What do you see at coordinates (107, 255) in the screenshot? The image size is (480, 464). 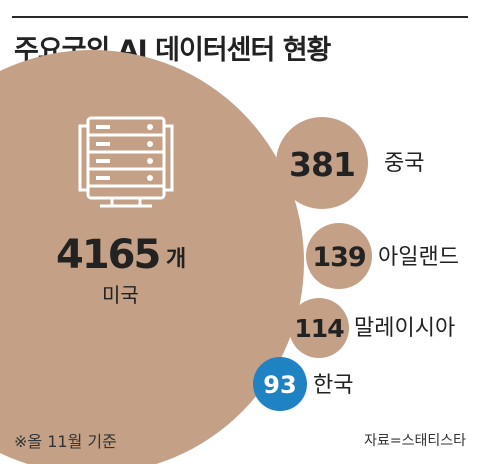 I see `value-label-미국: 4165` at bounding box center [107, 255].